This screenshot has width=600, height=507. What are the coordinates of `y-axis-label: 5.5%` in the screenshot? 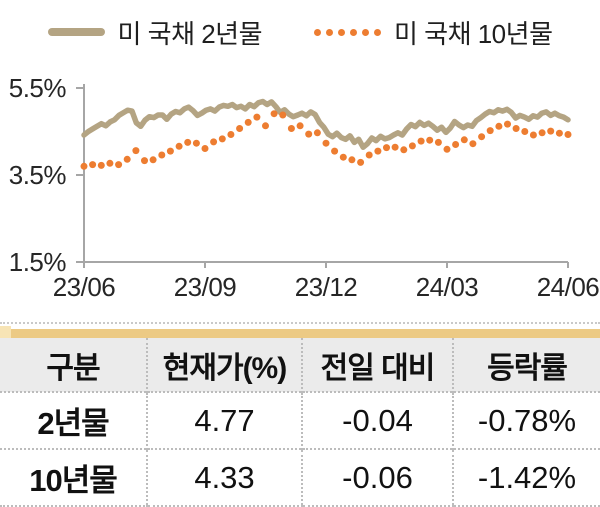 It's located at (38, 88).